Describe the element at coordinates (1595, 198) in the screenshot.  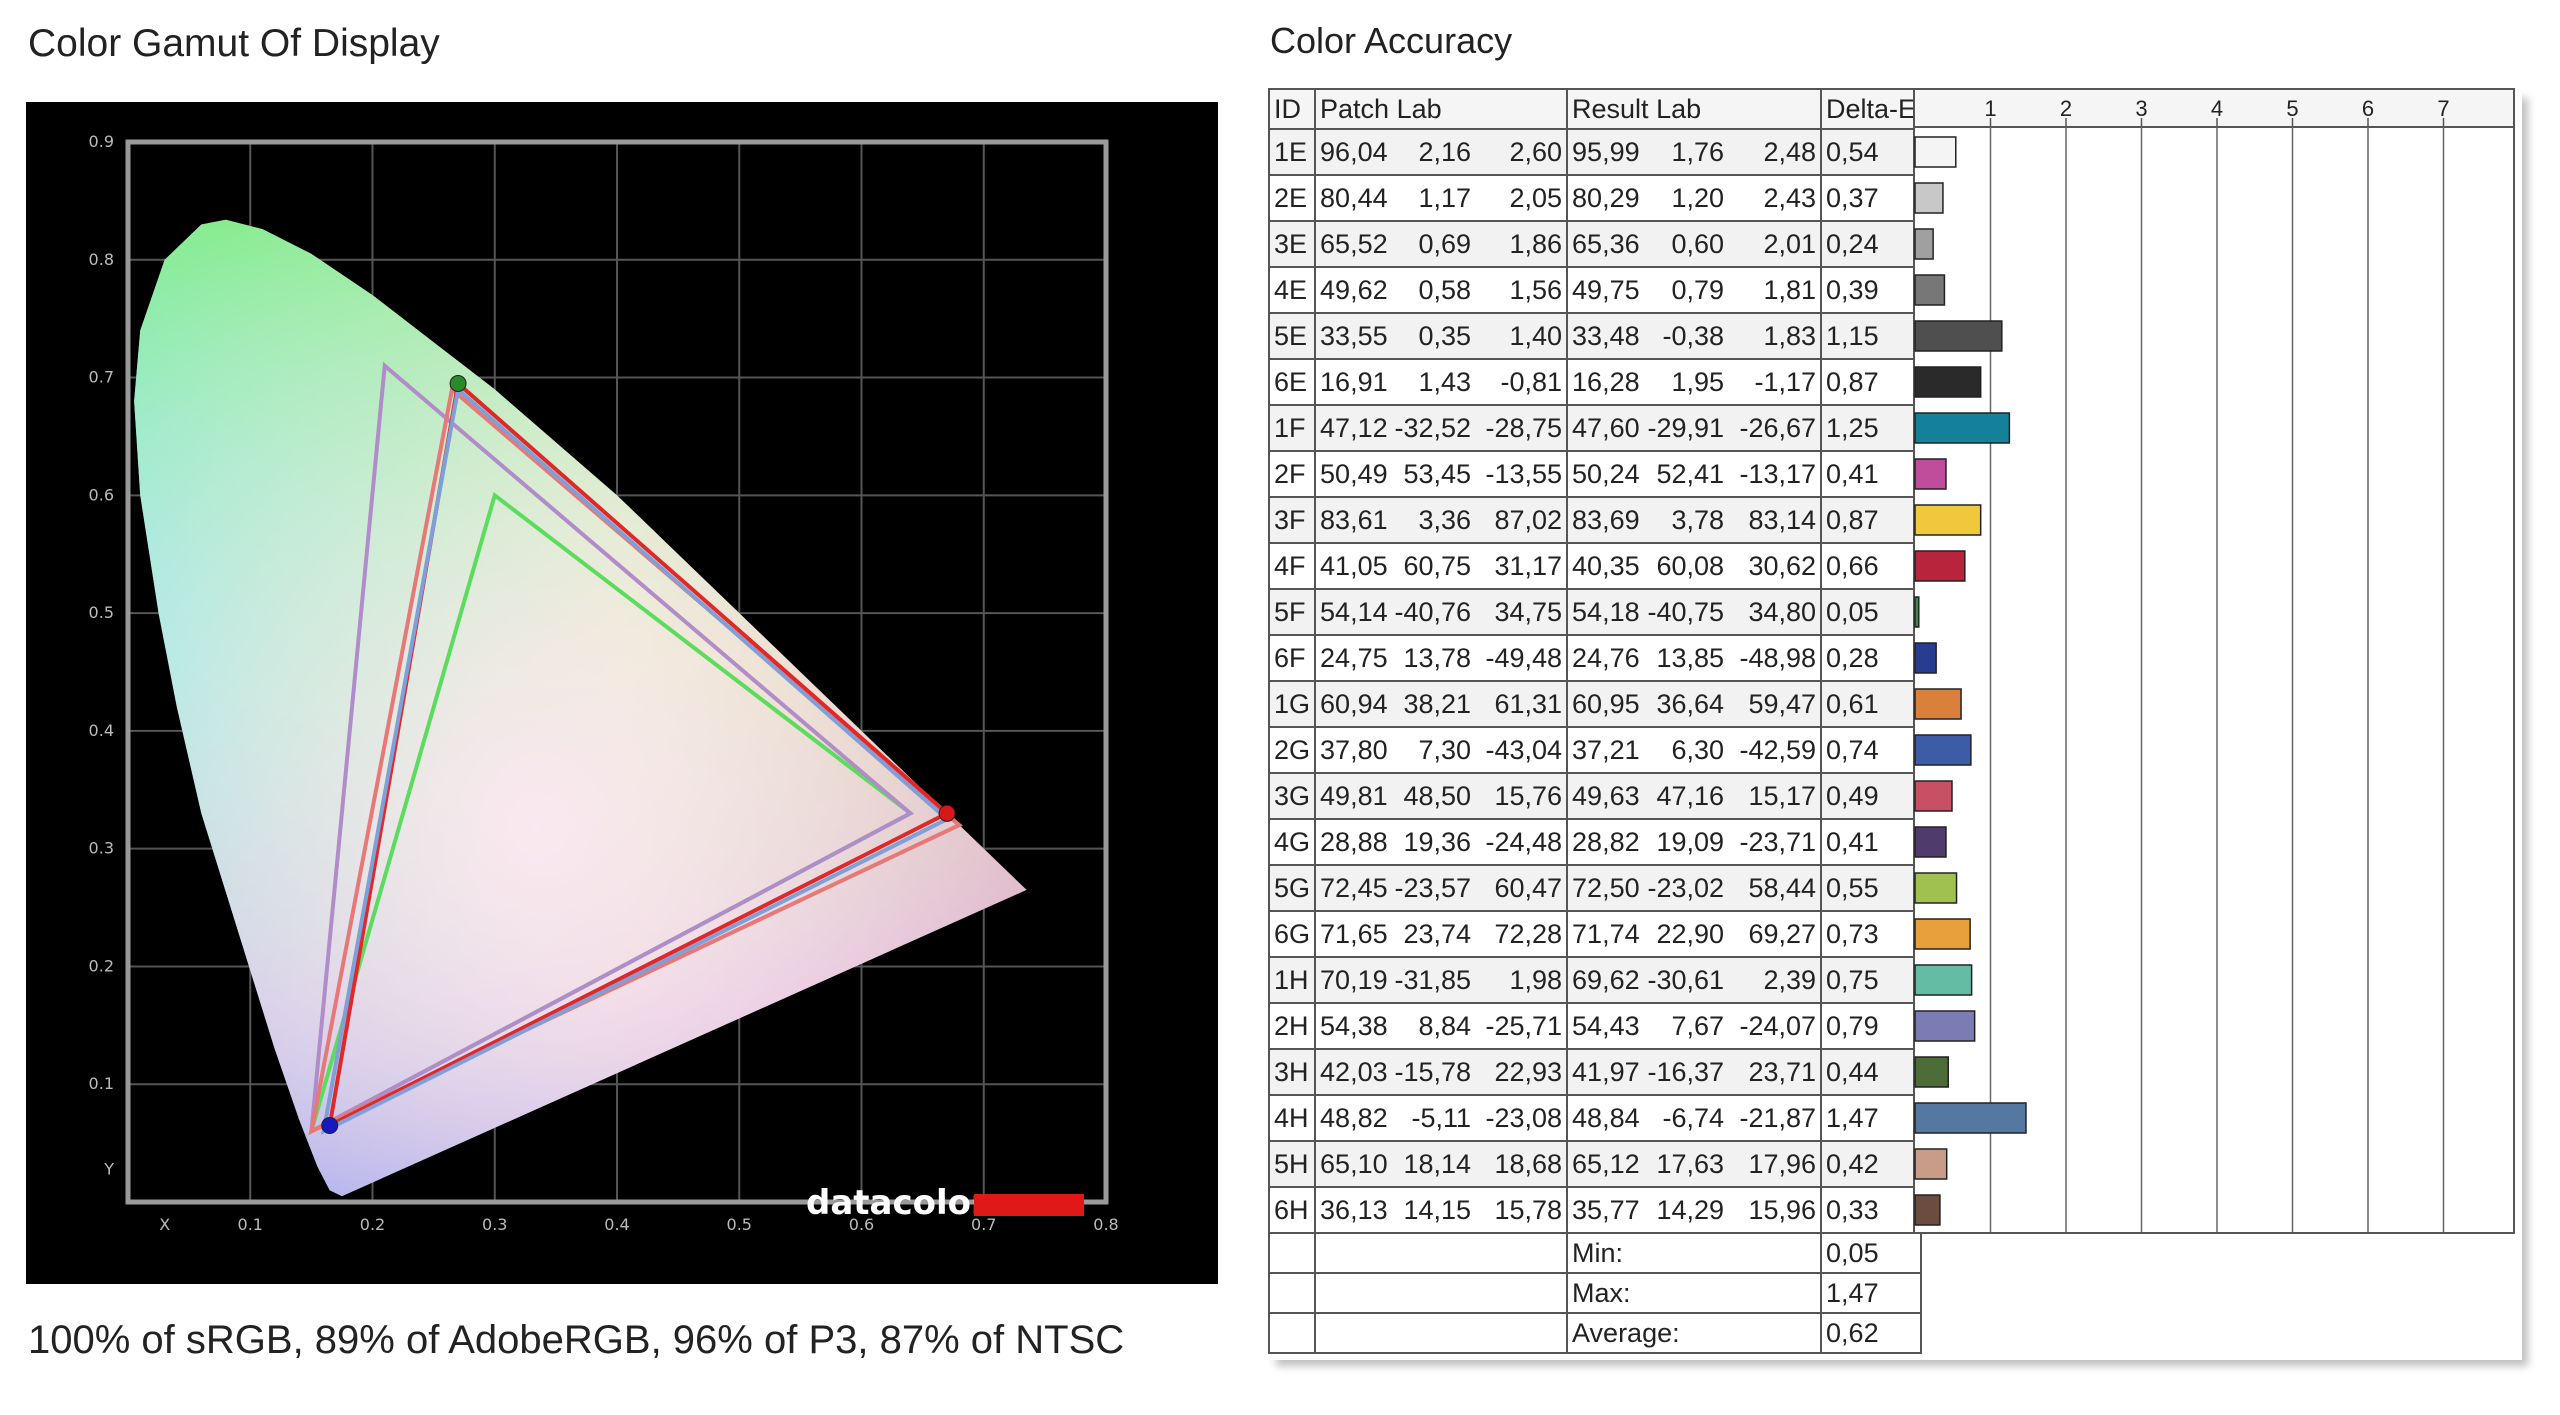
I see `table-row: 2E 80,44 1,17 2,05 80,29 1,20 2,43 0,37` at that location.